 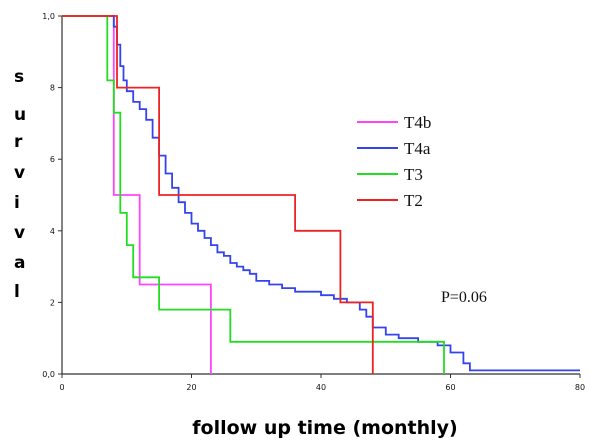 What do you see at coordinates (52, 88) in the screenshot?
I see `y-tick-label: 8` at bounding box center [52, 88].